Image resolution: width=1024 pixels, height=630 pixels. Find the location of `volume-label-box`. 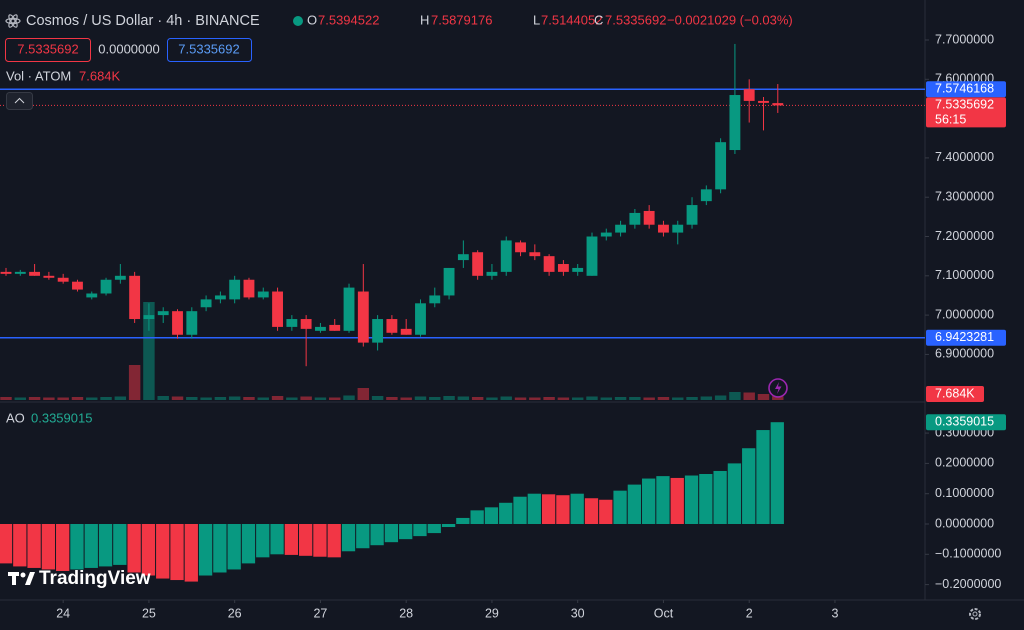

volume-label-box is located at coordinates (955, 394).